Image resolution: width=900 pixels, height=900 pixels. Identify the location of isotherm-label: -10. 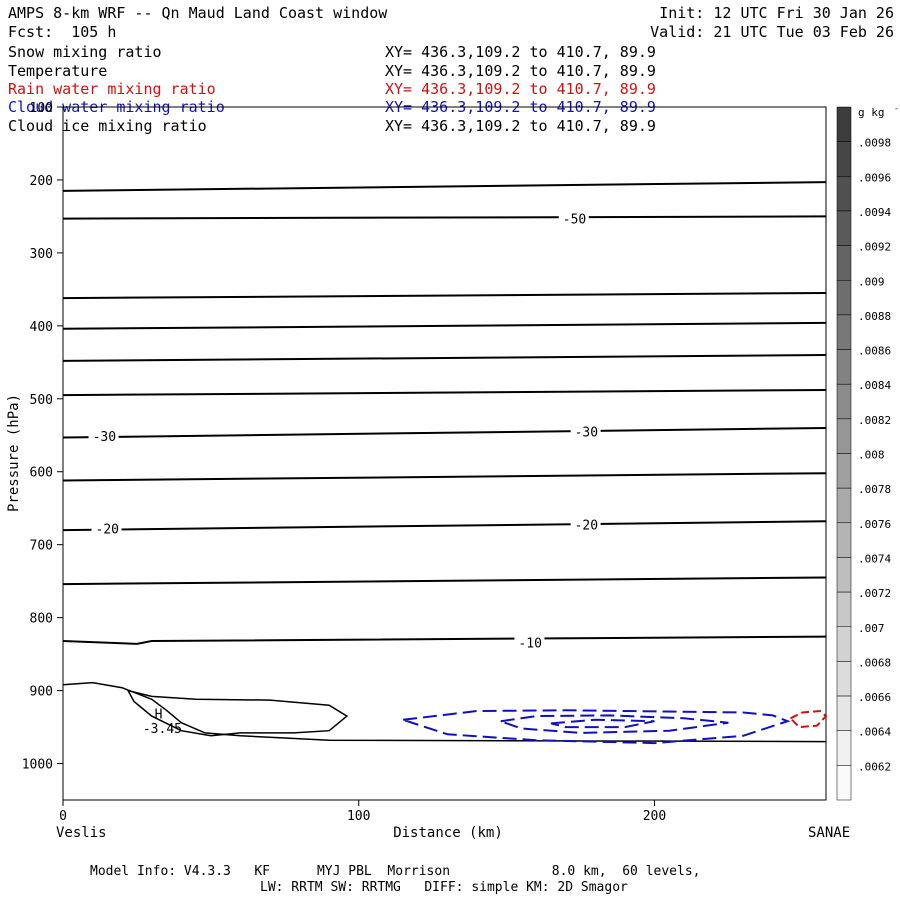
(529, 643).